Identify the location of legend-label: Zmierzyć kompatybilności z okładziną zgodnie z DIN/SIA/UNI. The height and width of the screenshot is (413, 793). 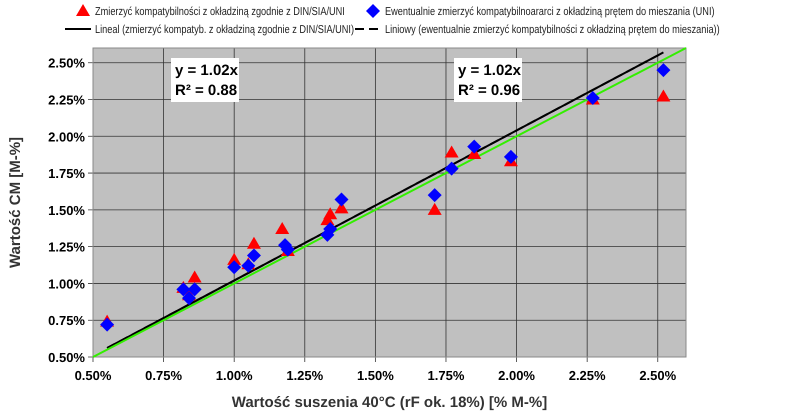
(220, 12).